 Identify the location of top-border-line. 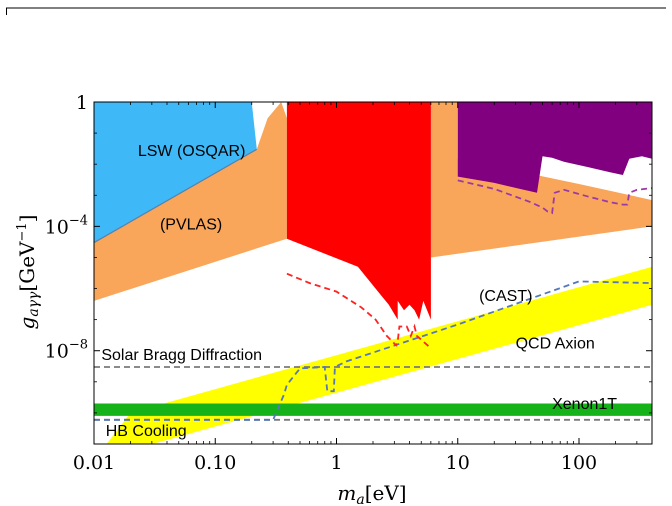
(336, 11).